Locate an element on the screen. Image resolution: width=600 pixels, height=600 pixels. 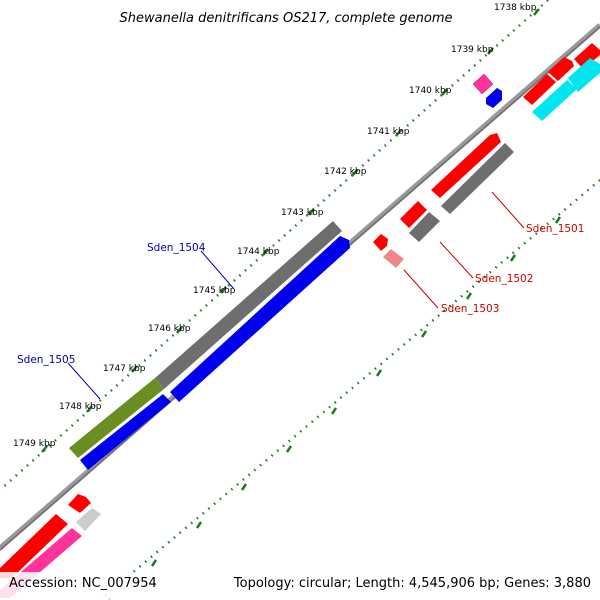
sden-1501-gray is located at coordinates (477, 178).